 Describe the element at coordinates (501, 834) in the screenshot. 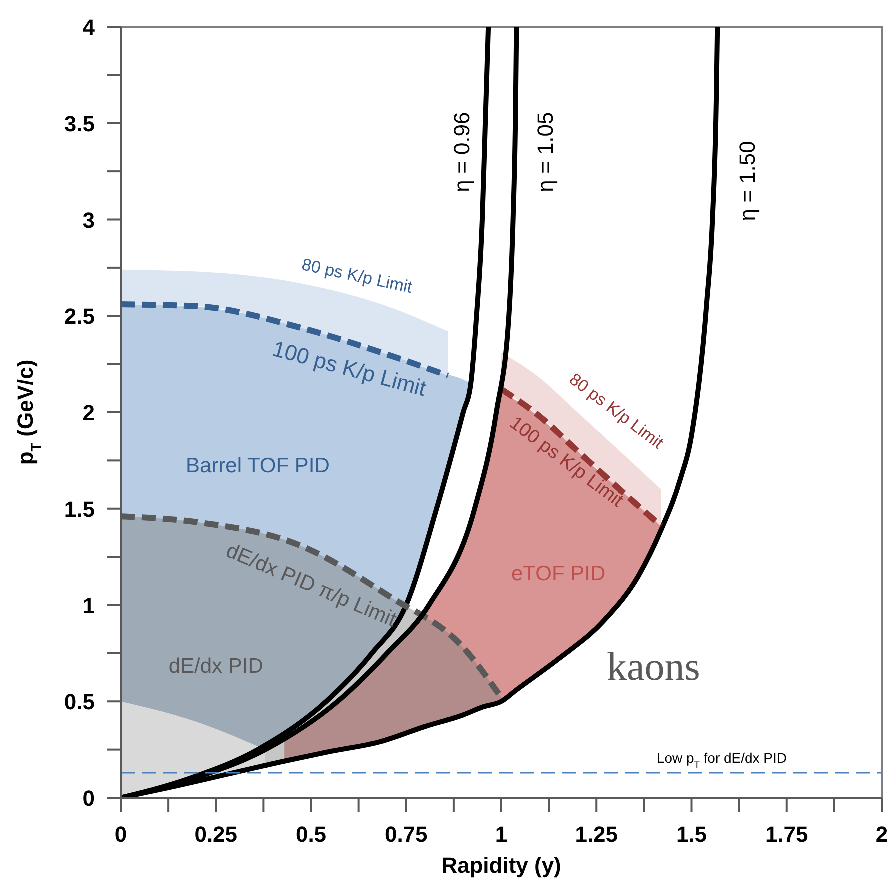

I see `x-tick-label: 1` at that location.